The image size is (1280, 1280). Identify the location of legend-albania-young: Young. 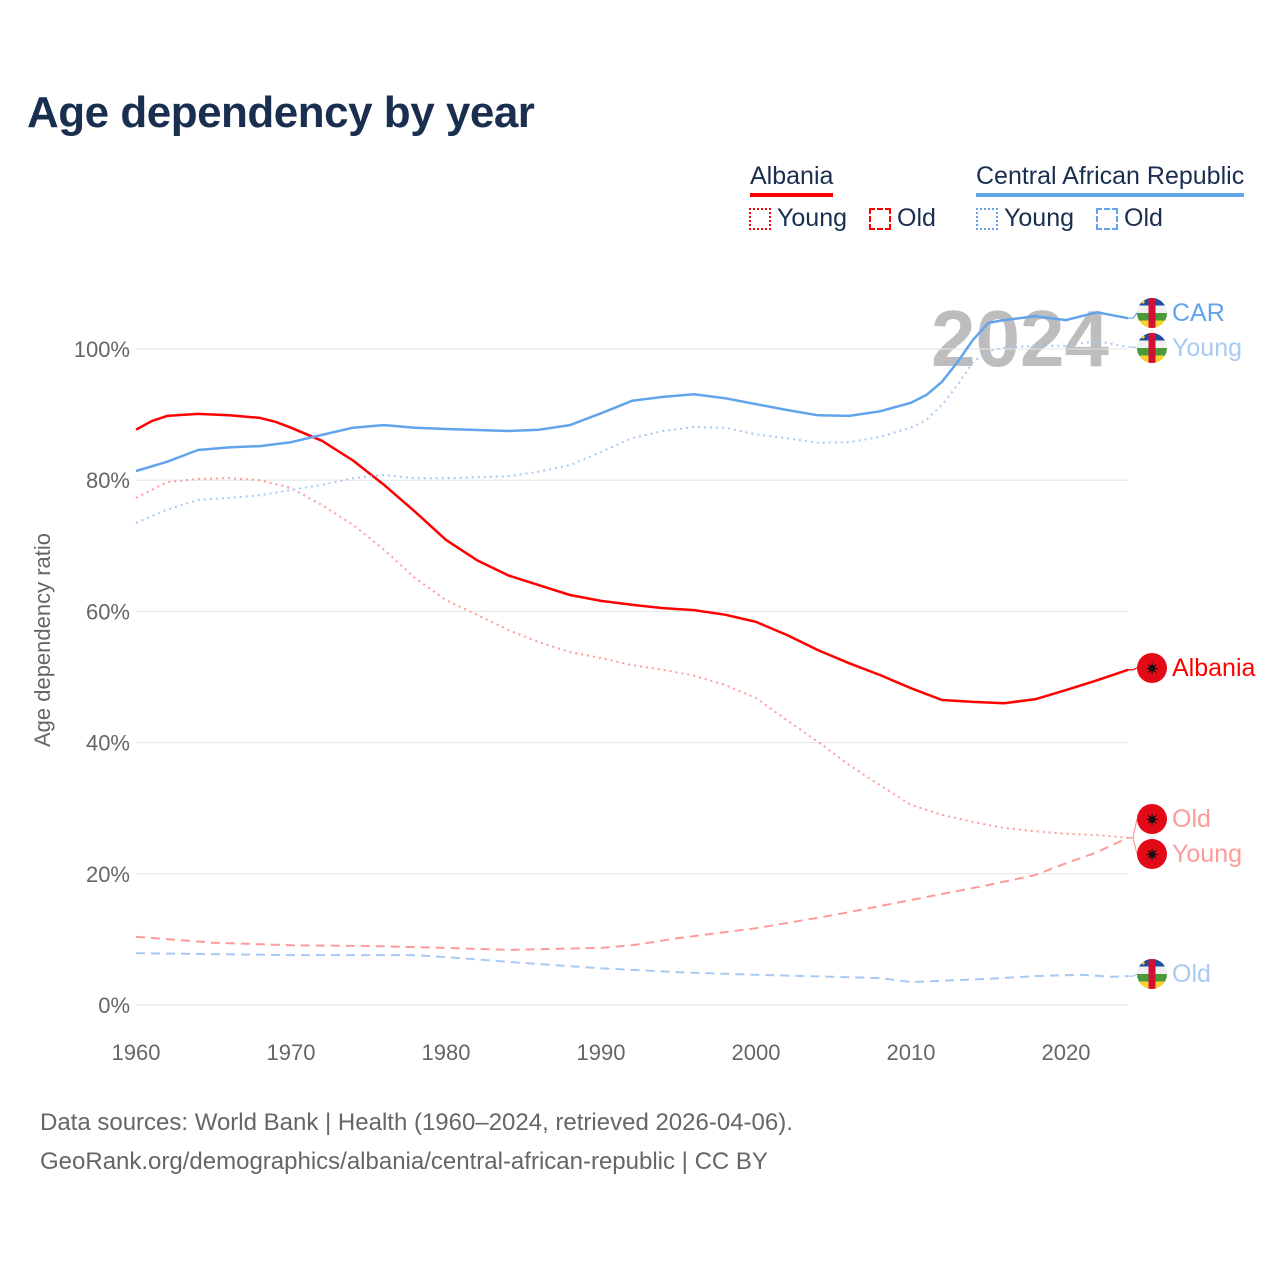
(798, 218).